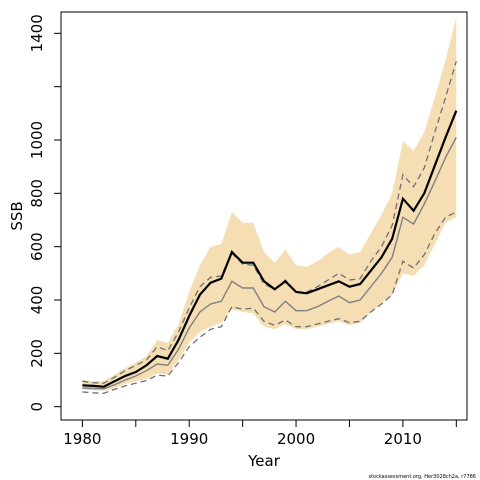 Image resolution: width=480 pixels, height=480 pixels. I want to click on y-tick-label: 600, so click(37, 246).